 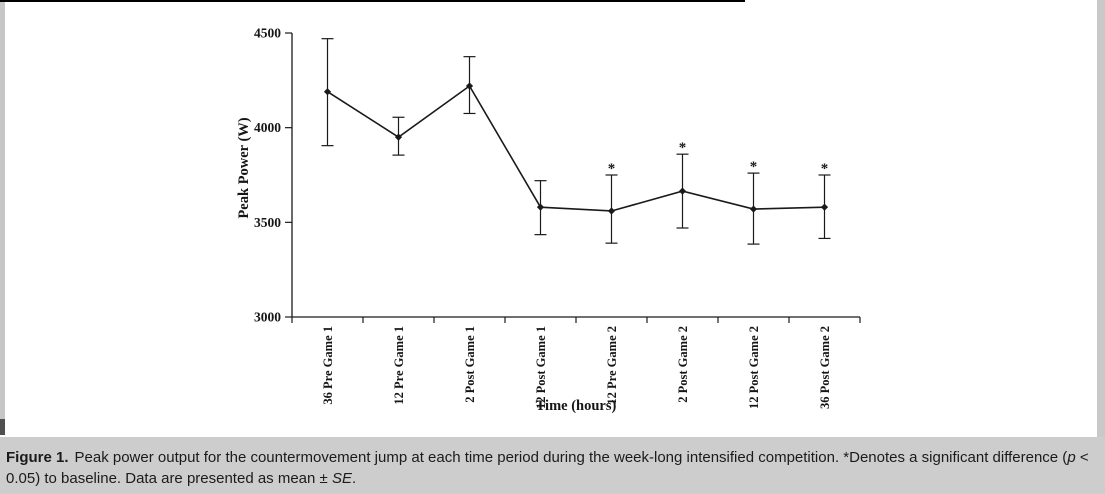 I want to click on figure-caption-text-3: ., so click(x=354, y=478).